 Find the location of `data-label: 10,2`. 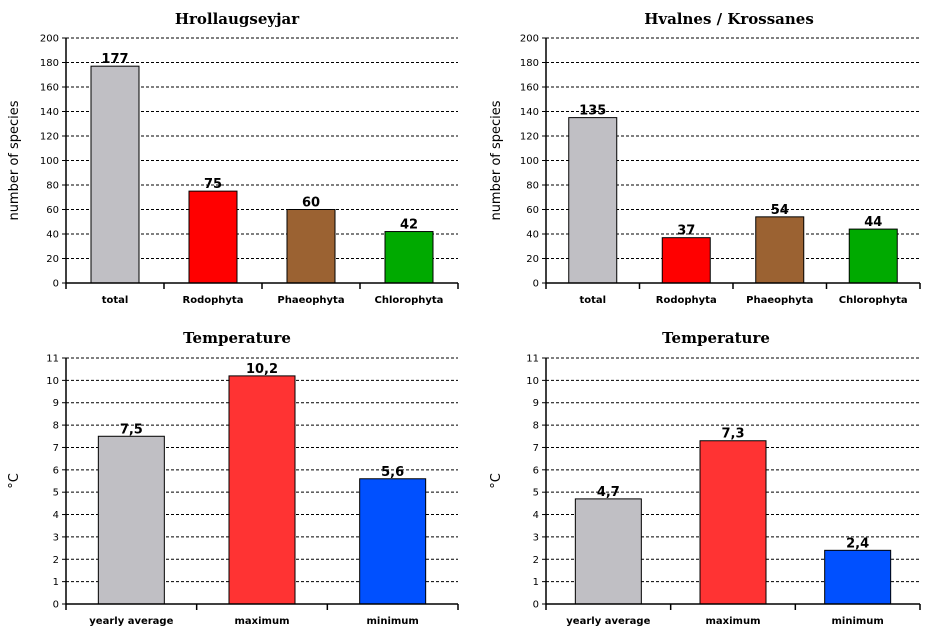

data-label: 10,2 is located at coordinates (262, 369).